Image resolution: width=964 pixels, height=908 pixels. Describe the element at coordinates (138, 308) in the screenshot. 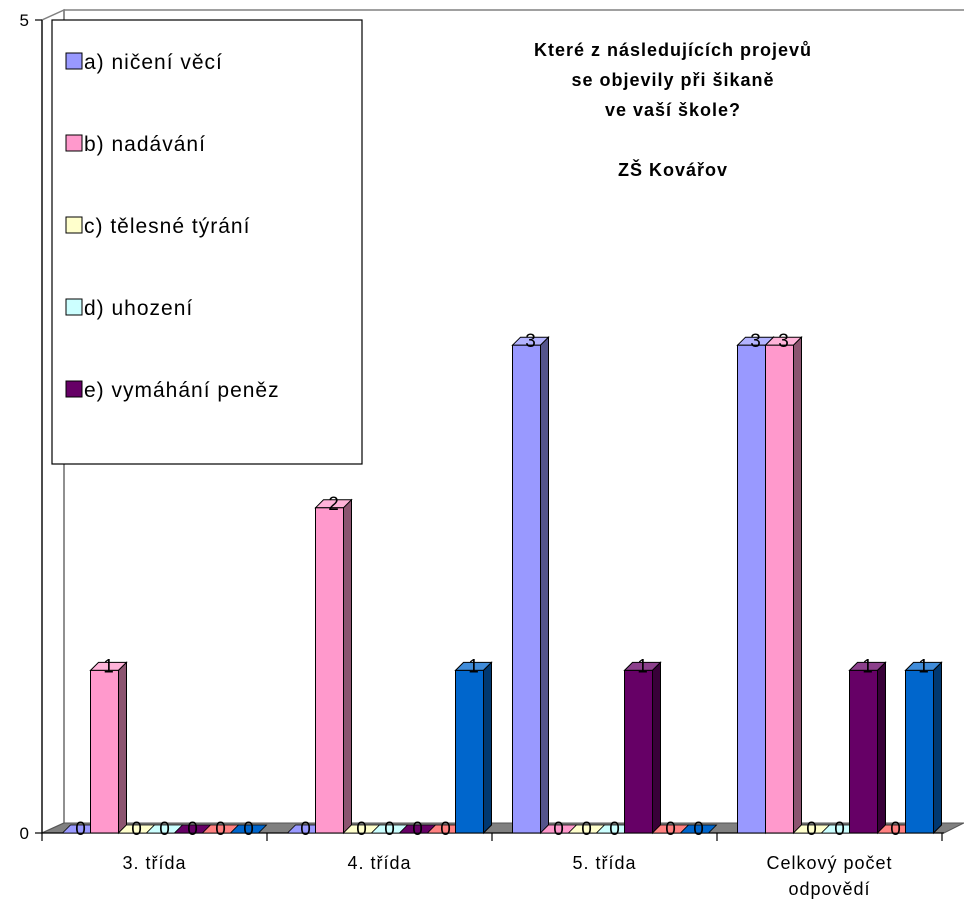

I see `legend-label: d) uhození` at that location.